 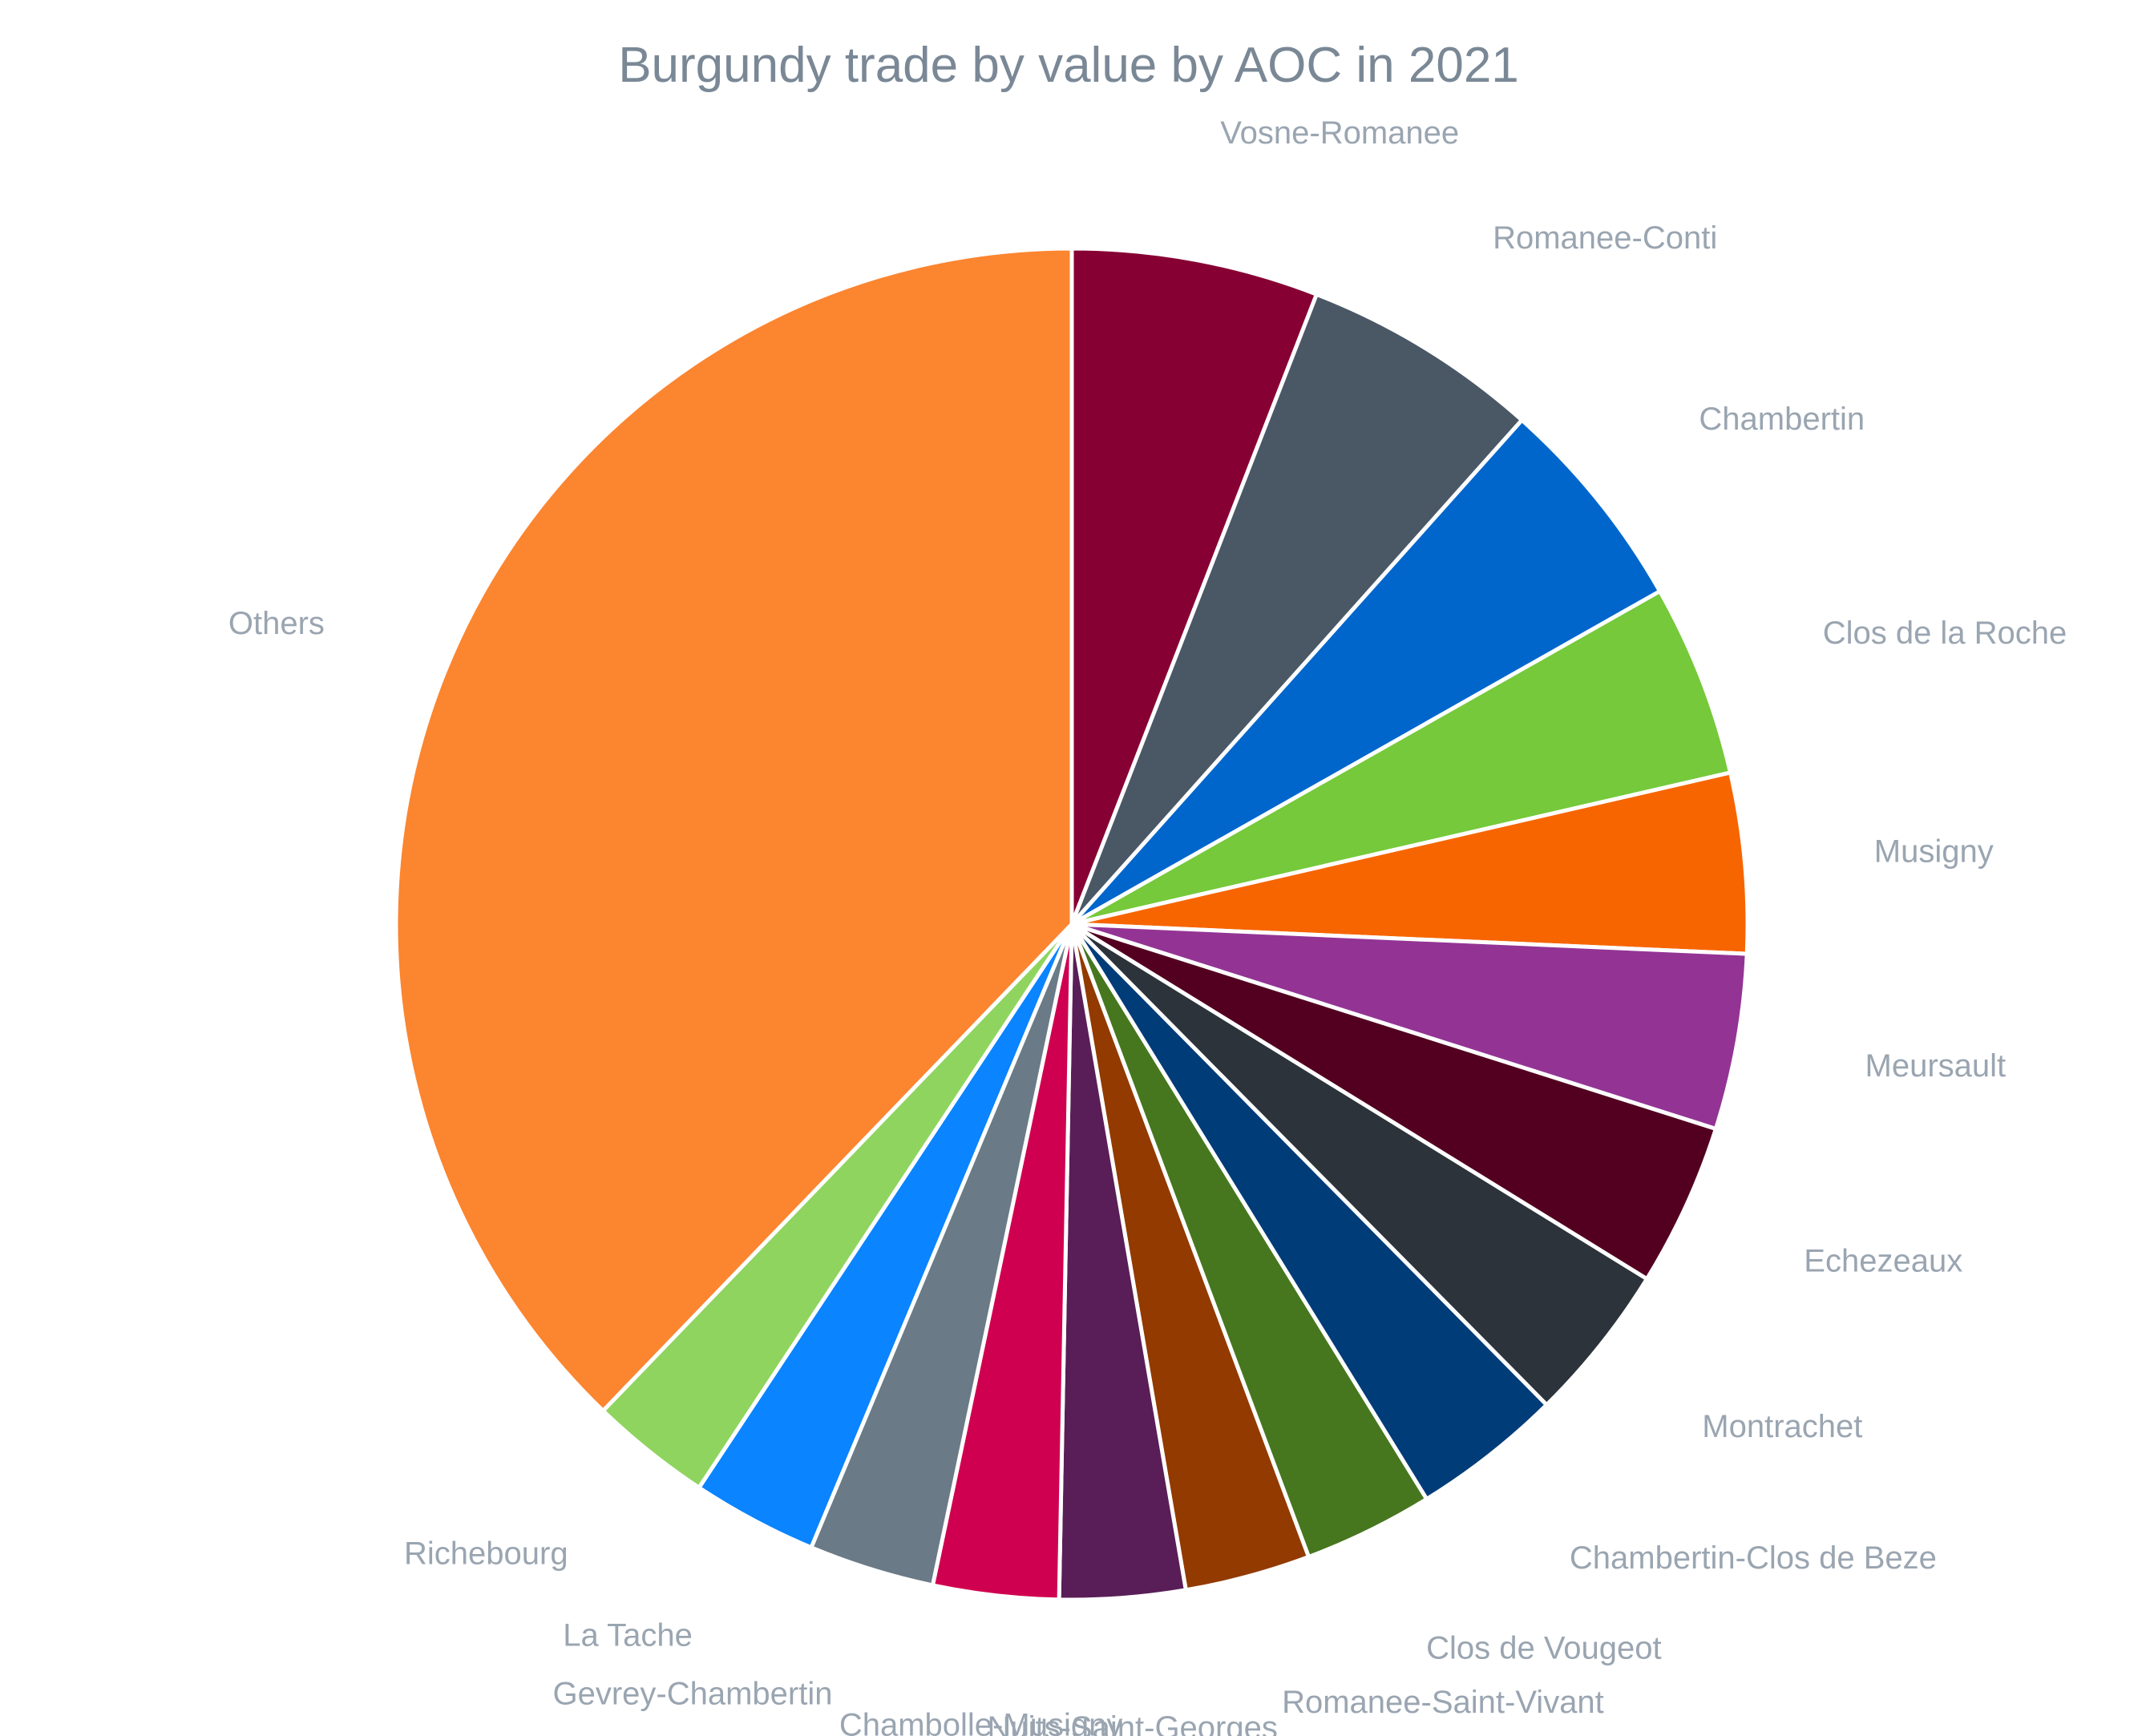 I want to click on slice-label: Others, so click(x=277, y=623).